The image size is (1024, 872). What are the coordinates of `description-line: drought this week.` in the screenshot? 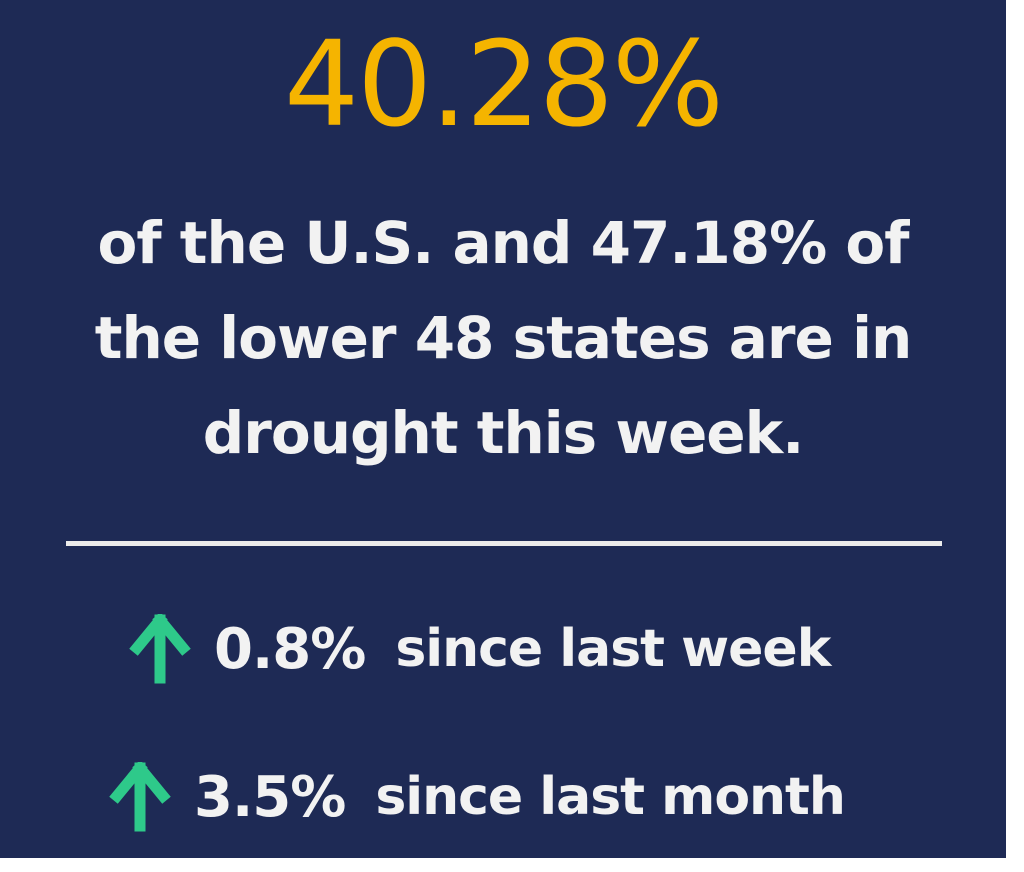 It's located at (503, 433).